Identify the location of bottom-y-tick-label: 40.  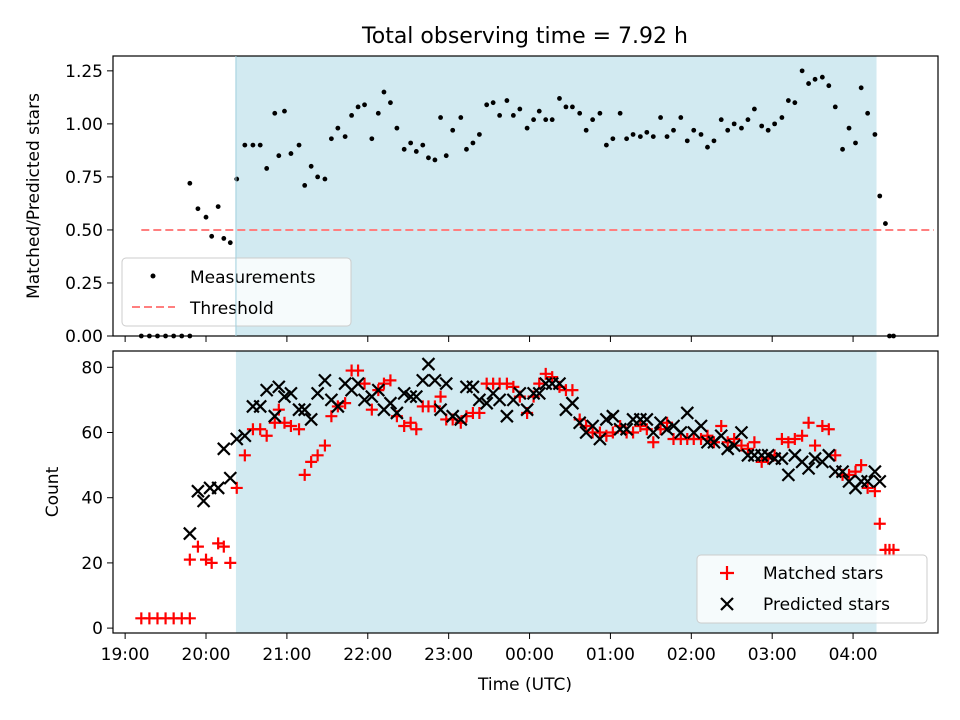
(92, 499).